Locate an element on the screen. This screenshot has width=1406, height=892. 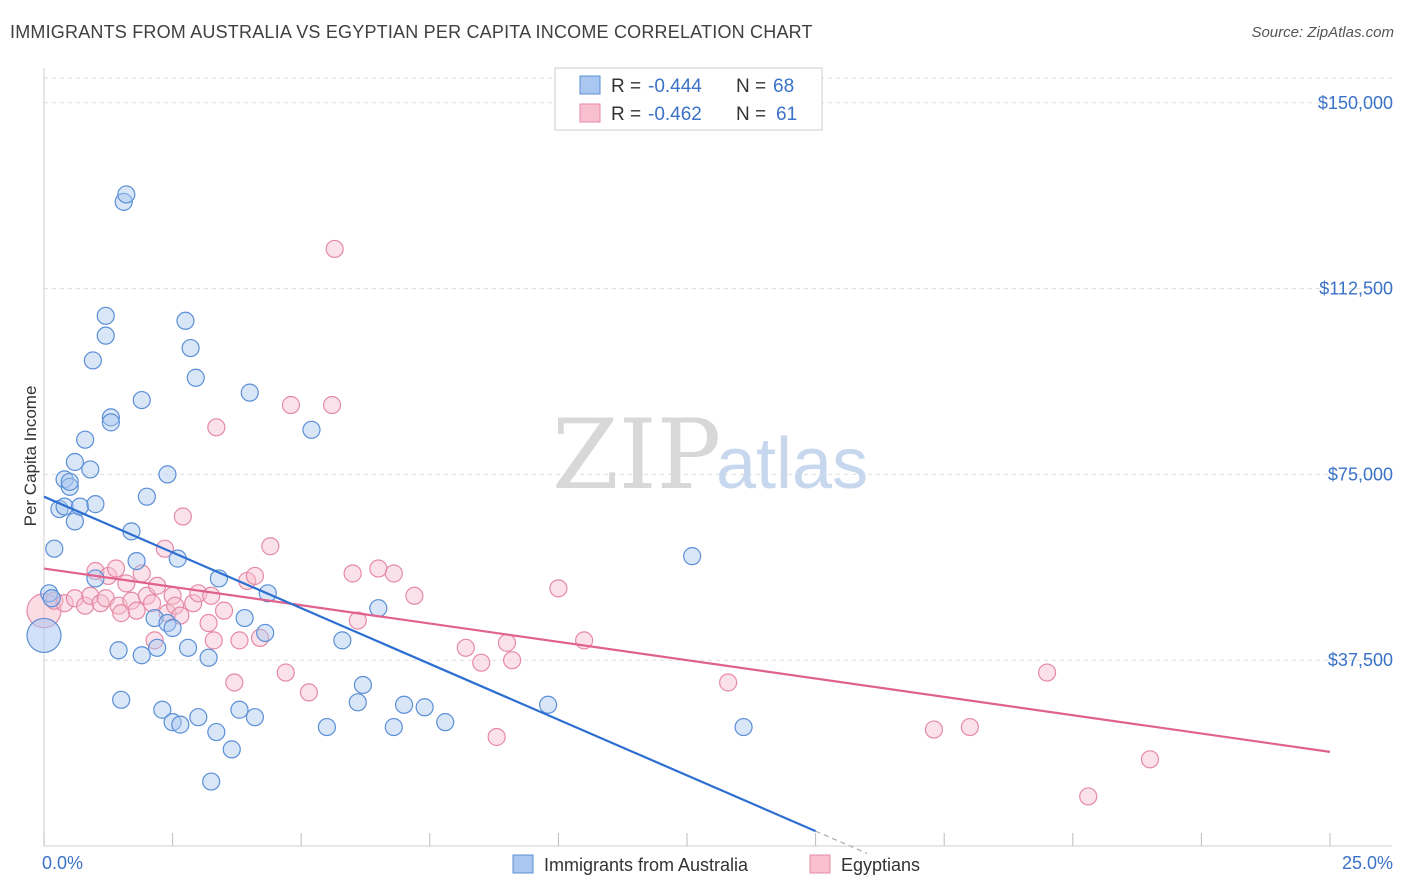
legend-bottom-swatch-blue is located at coordinates (523, 864).